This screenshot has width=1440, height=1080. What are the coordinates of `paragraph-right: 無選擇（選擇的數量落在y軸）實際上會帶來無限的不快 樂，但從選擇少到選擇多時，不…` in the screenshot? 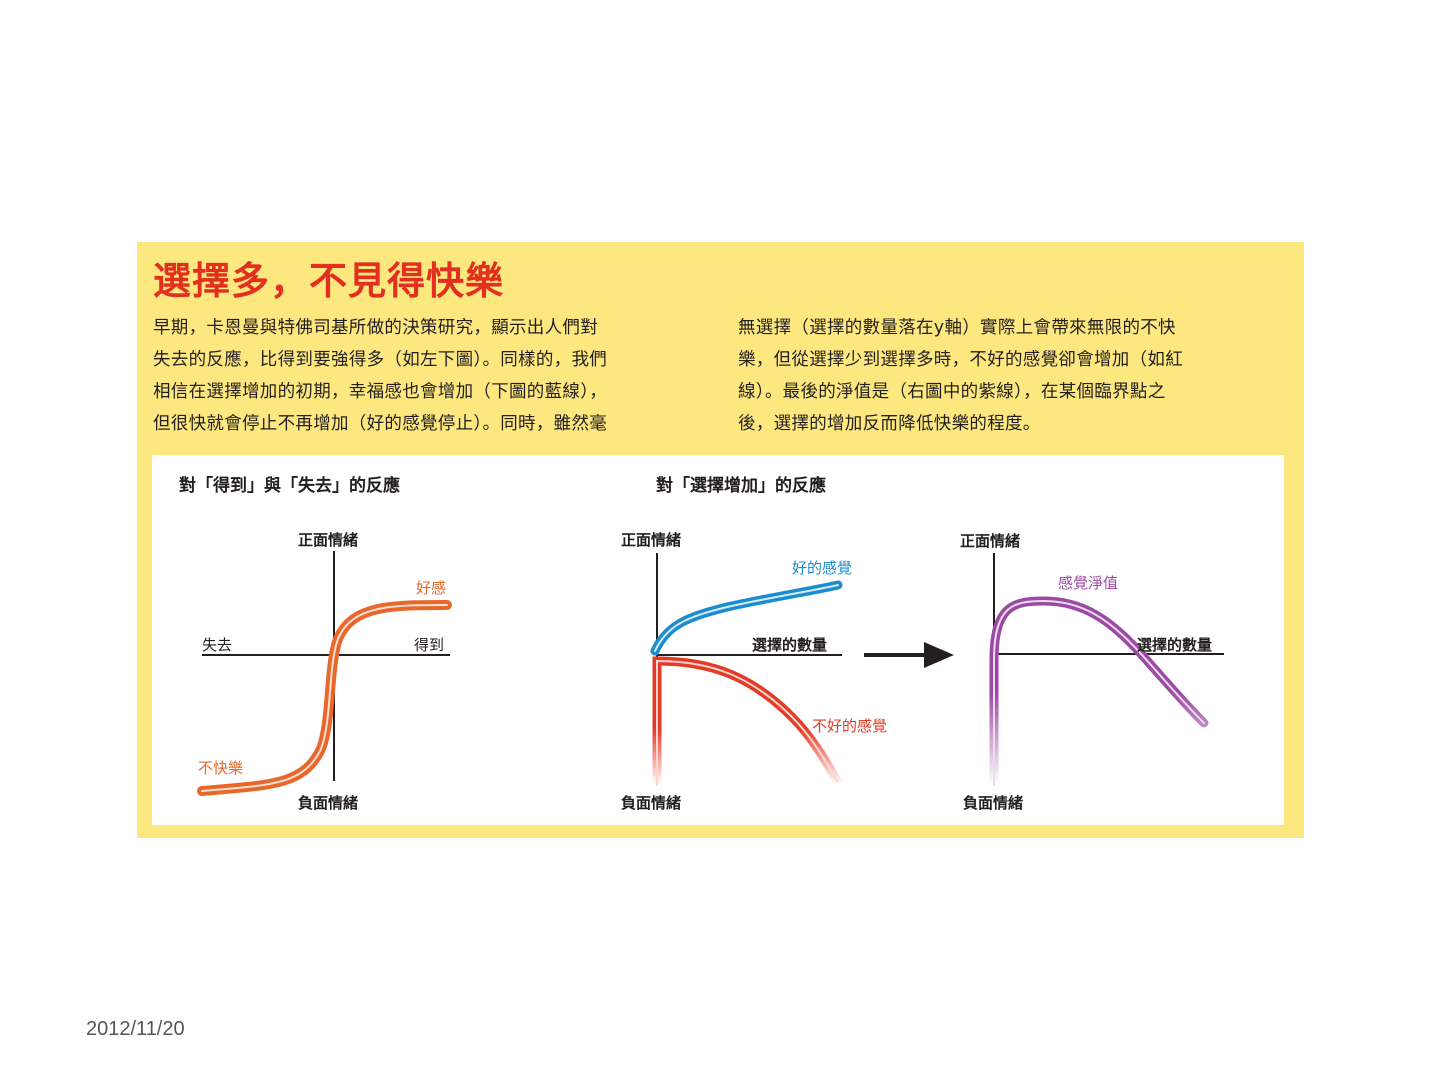 It's located at (1013, 376).